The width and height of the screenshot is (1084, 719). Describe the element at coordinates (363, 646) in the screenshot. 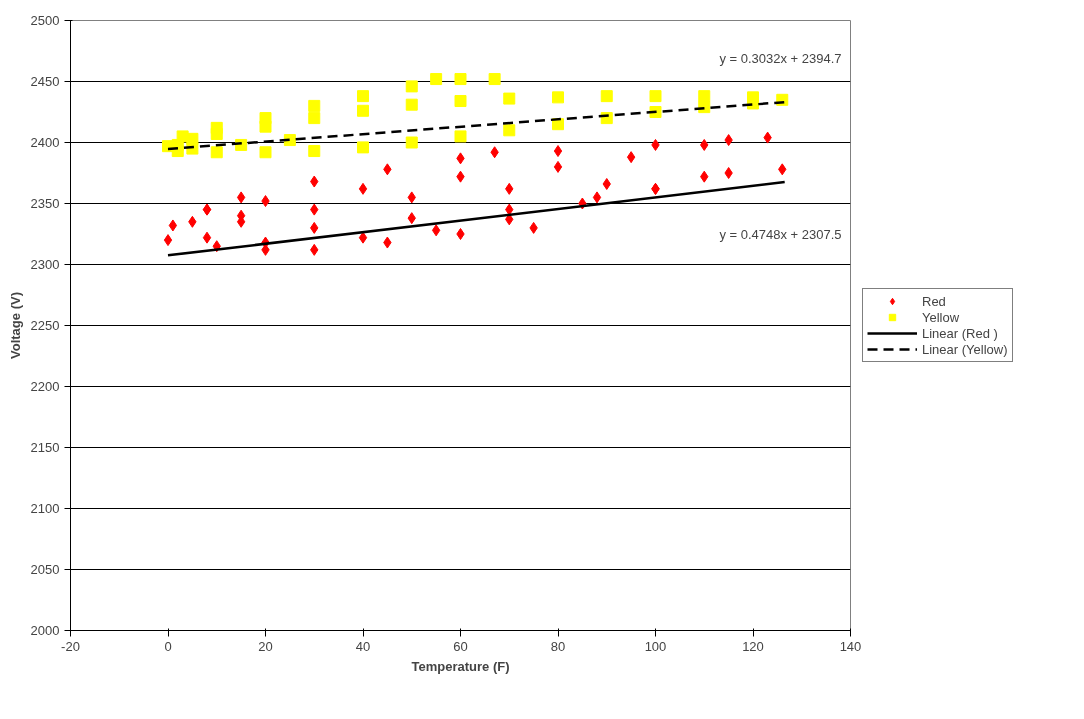

I see `x-tick-label: 40` at that location.